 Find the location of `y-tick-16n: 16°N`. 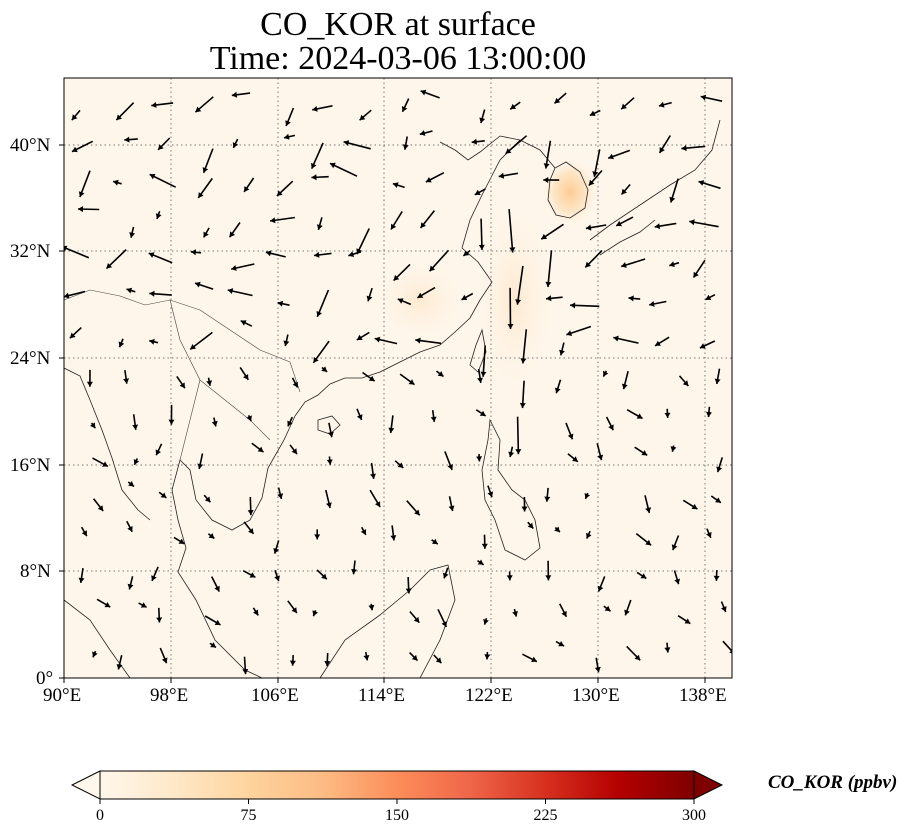

y-tick-16n: 16°N is located at coordinates (30, 465).